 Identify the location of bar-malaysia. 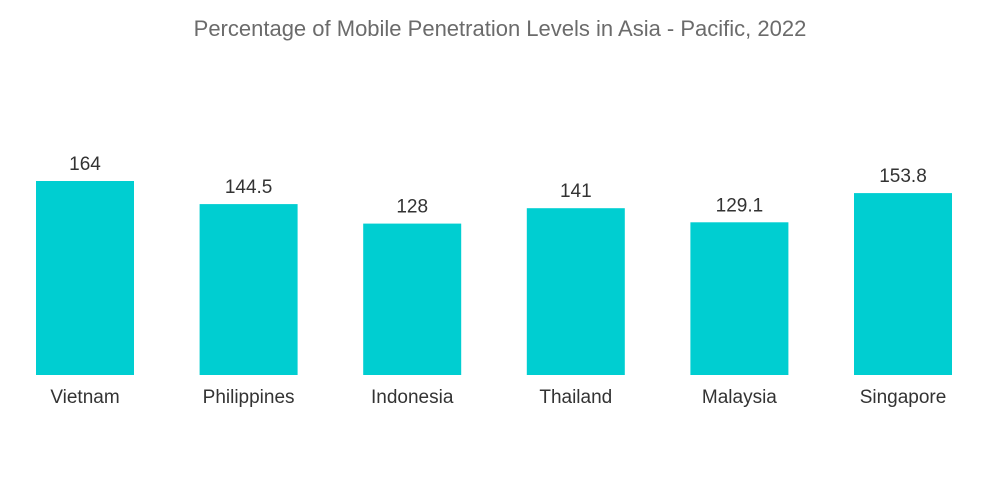
(739, 298).